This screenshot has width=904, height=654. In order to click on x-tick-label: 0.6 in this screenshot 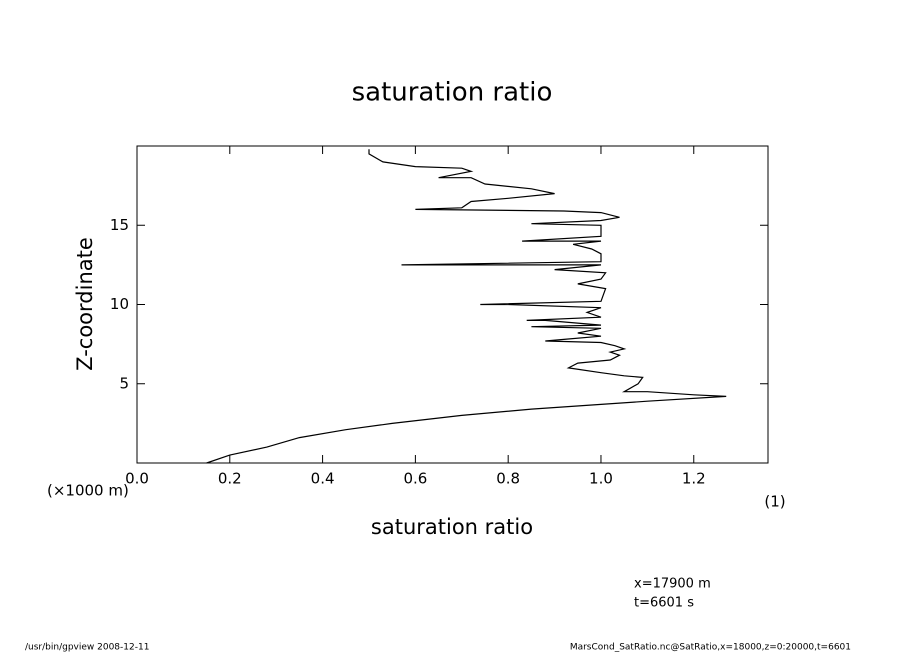, I will do `click(415, 479)`.